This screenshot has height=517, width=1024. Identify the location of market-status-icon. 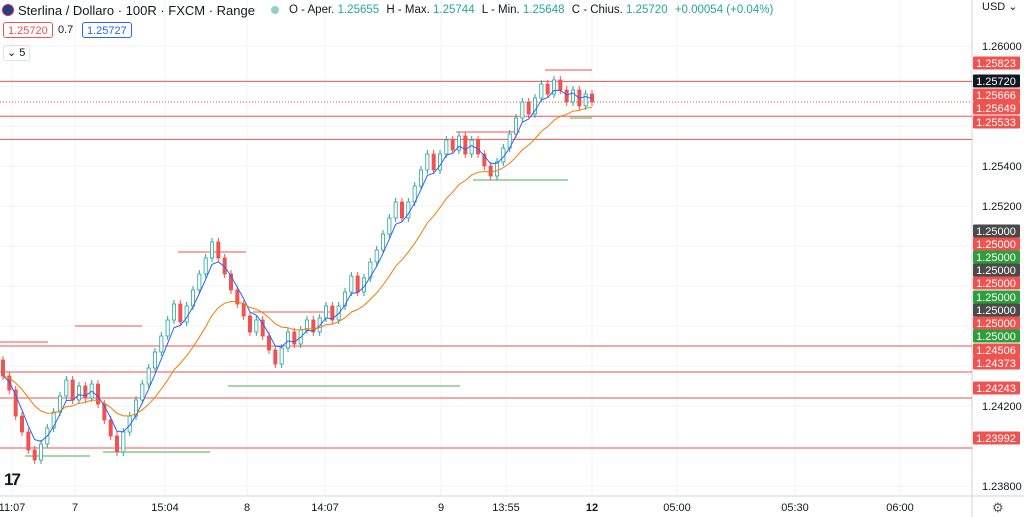
(274, 10).